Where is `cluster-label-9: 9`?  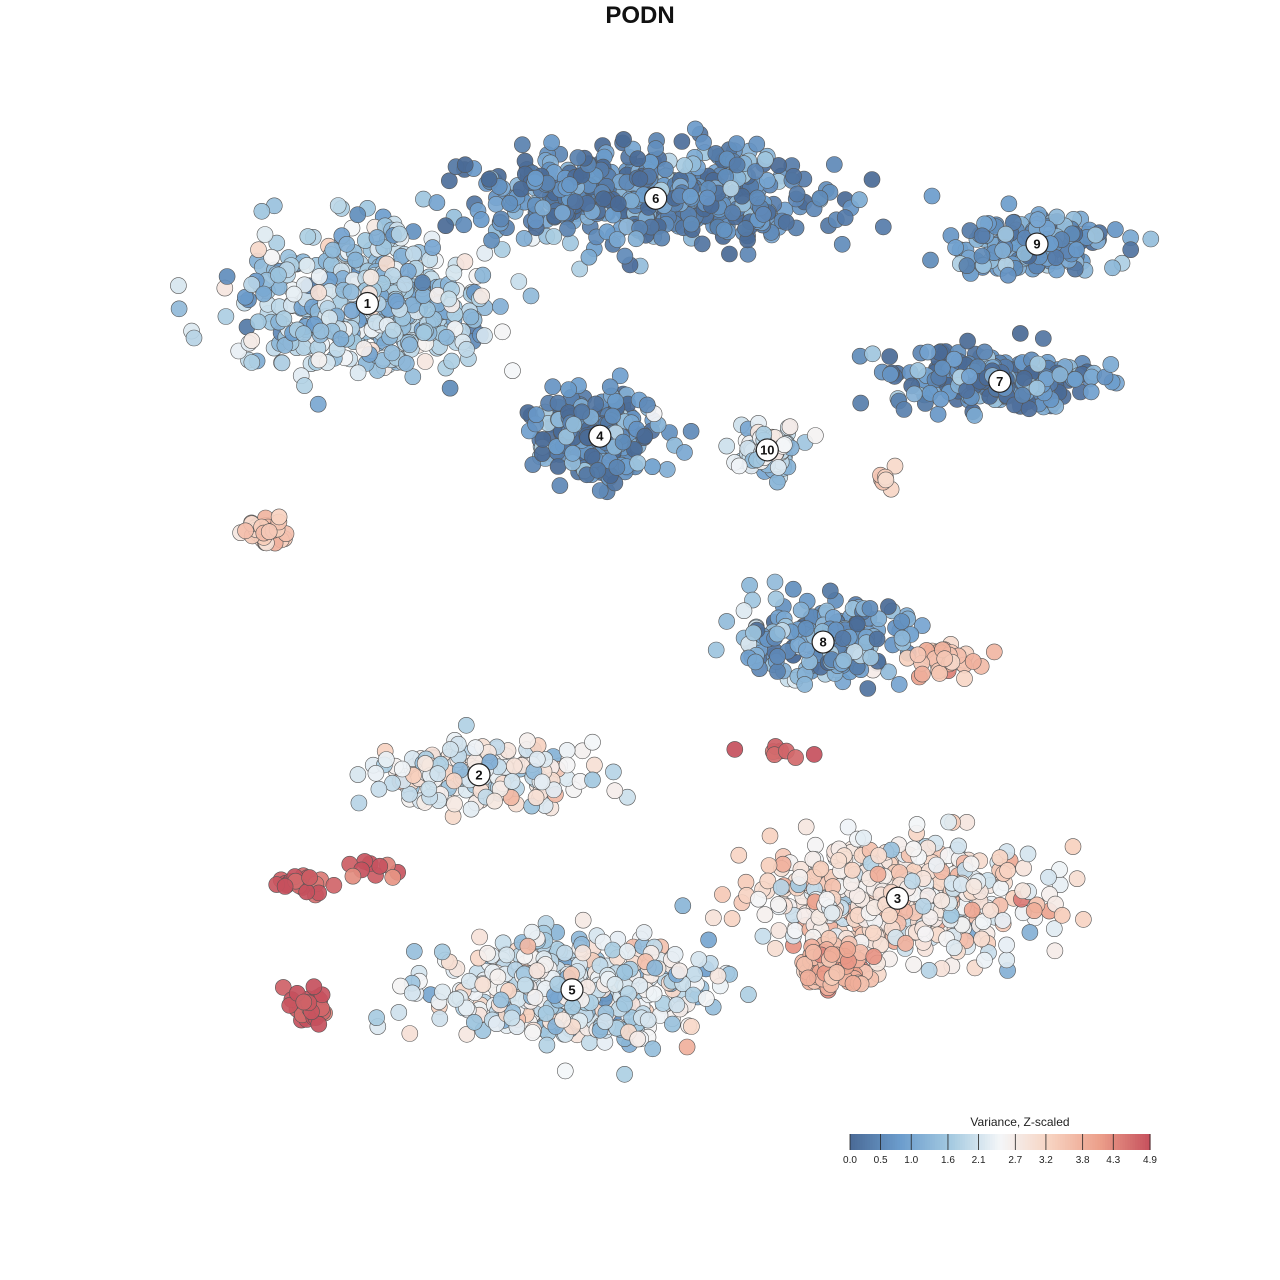
cluster-label-9: 9 is located at coordinates (1037, 244).